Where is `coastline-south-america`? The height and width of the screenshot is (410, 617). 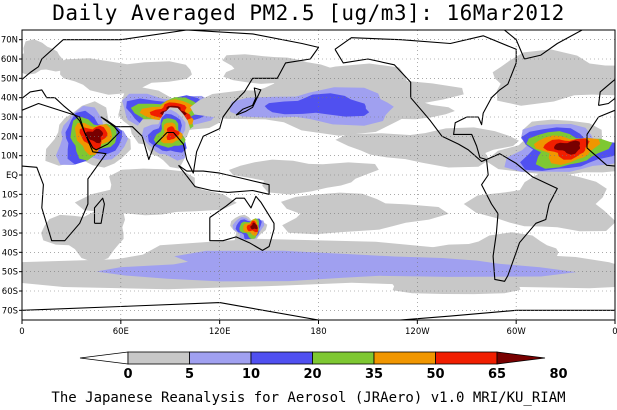
coastline-south-america is located at coordinates (519, 217).